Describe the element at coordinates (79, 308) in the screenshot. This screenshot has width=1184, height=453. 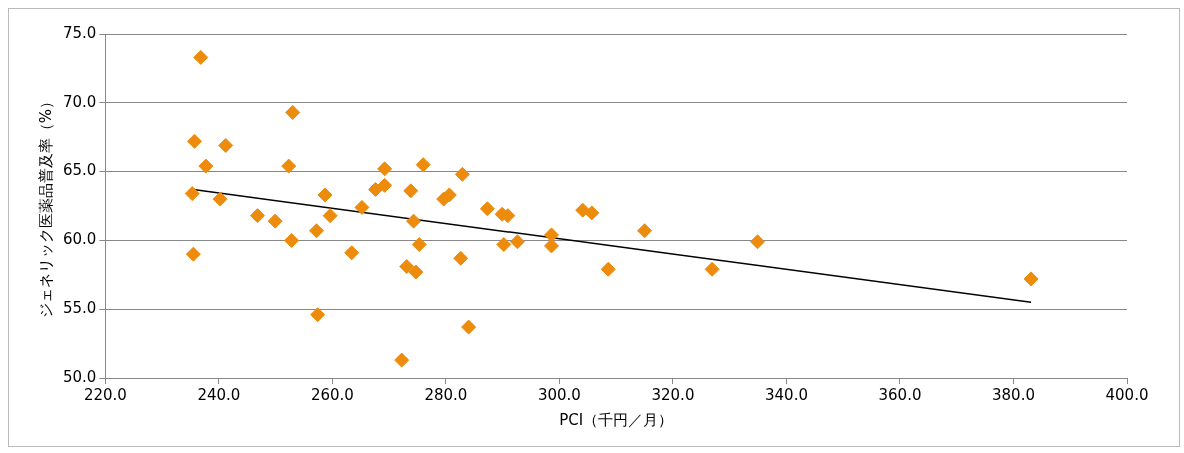
I see `y-tick-label: 55.0` at that location.